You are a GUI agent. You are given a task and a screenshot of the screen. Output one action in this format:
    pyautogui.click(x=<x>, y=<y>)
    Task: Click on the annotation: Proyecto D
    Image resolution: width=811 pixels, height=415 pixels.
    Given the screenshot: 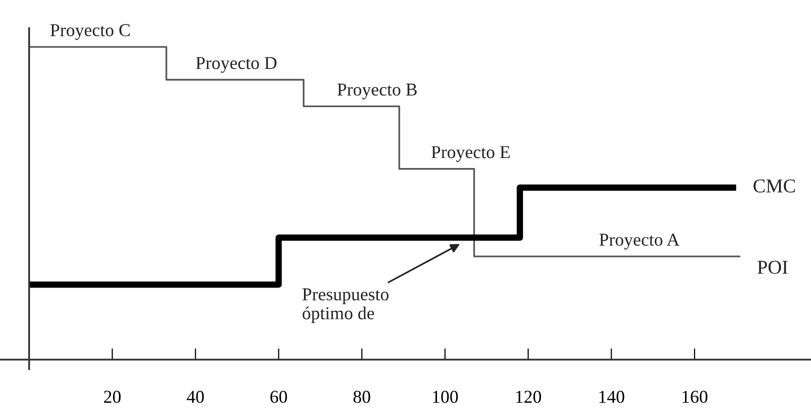 What is the action you would take?
    pyautogui.click(x=236, y=65)
    